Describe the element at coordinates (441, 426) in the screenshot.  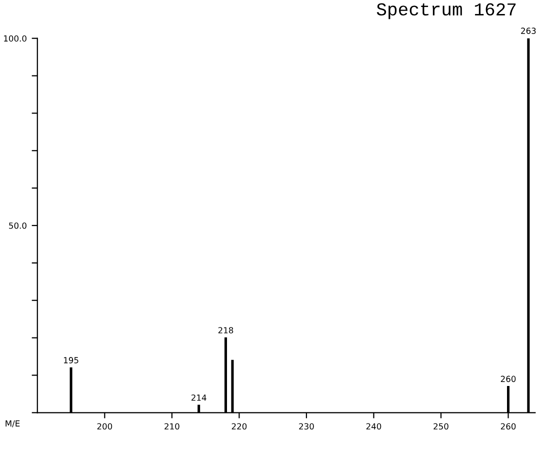
I see `x-tick-label: 250` at that location.